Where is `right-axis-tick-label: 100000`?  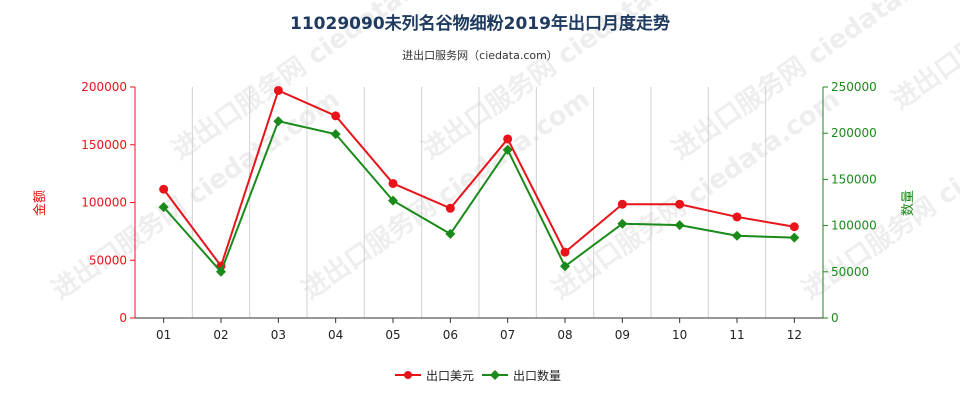 right-axis-tick-label: 100000 is located at coordinates (854, 226).